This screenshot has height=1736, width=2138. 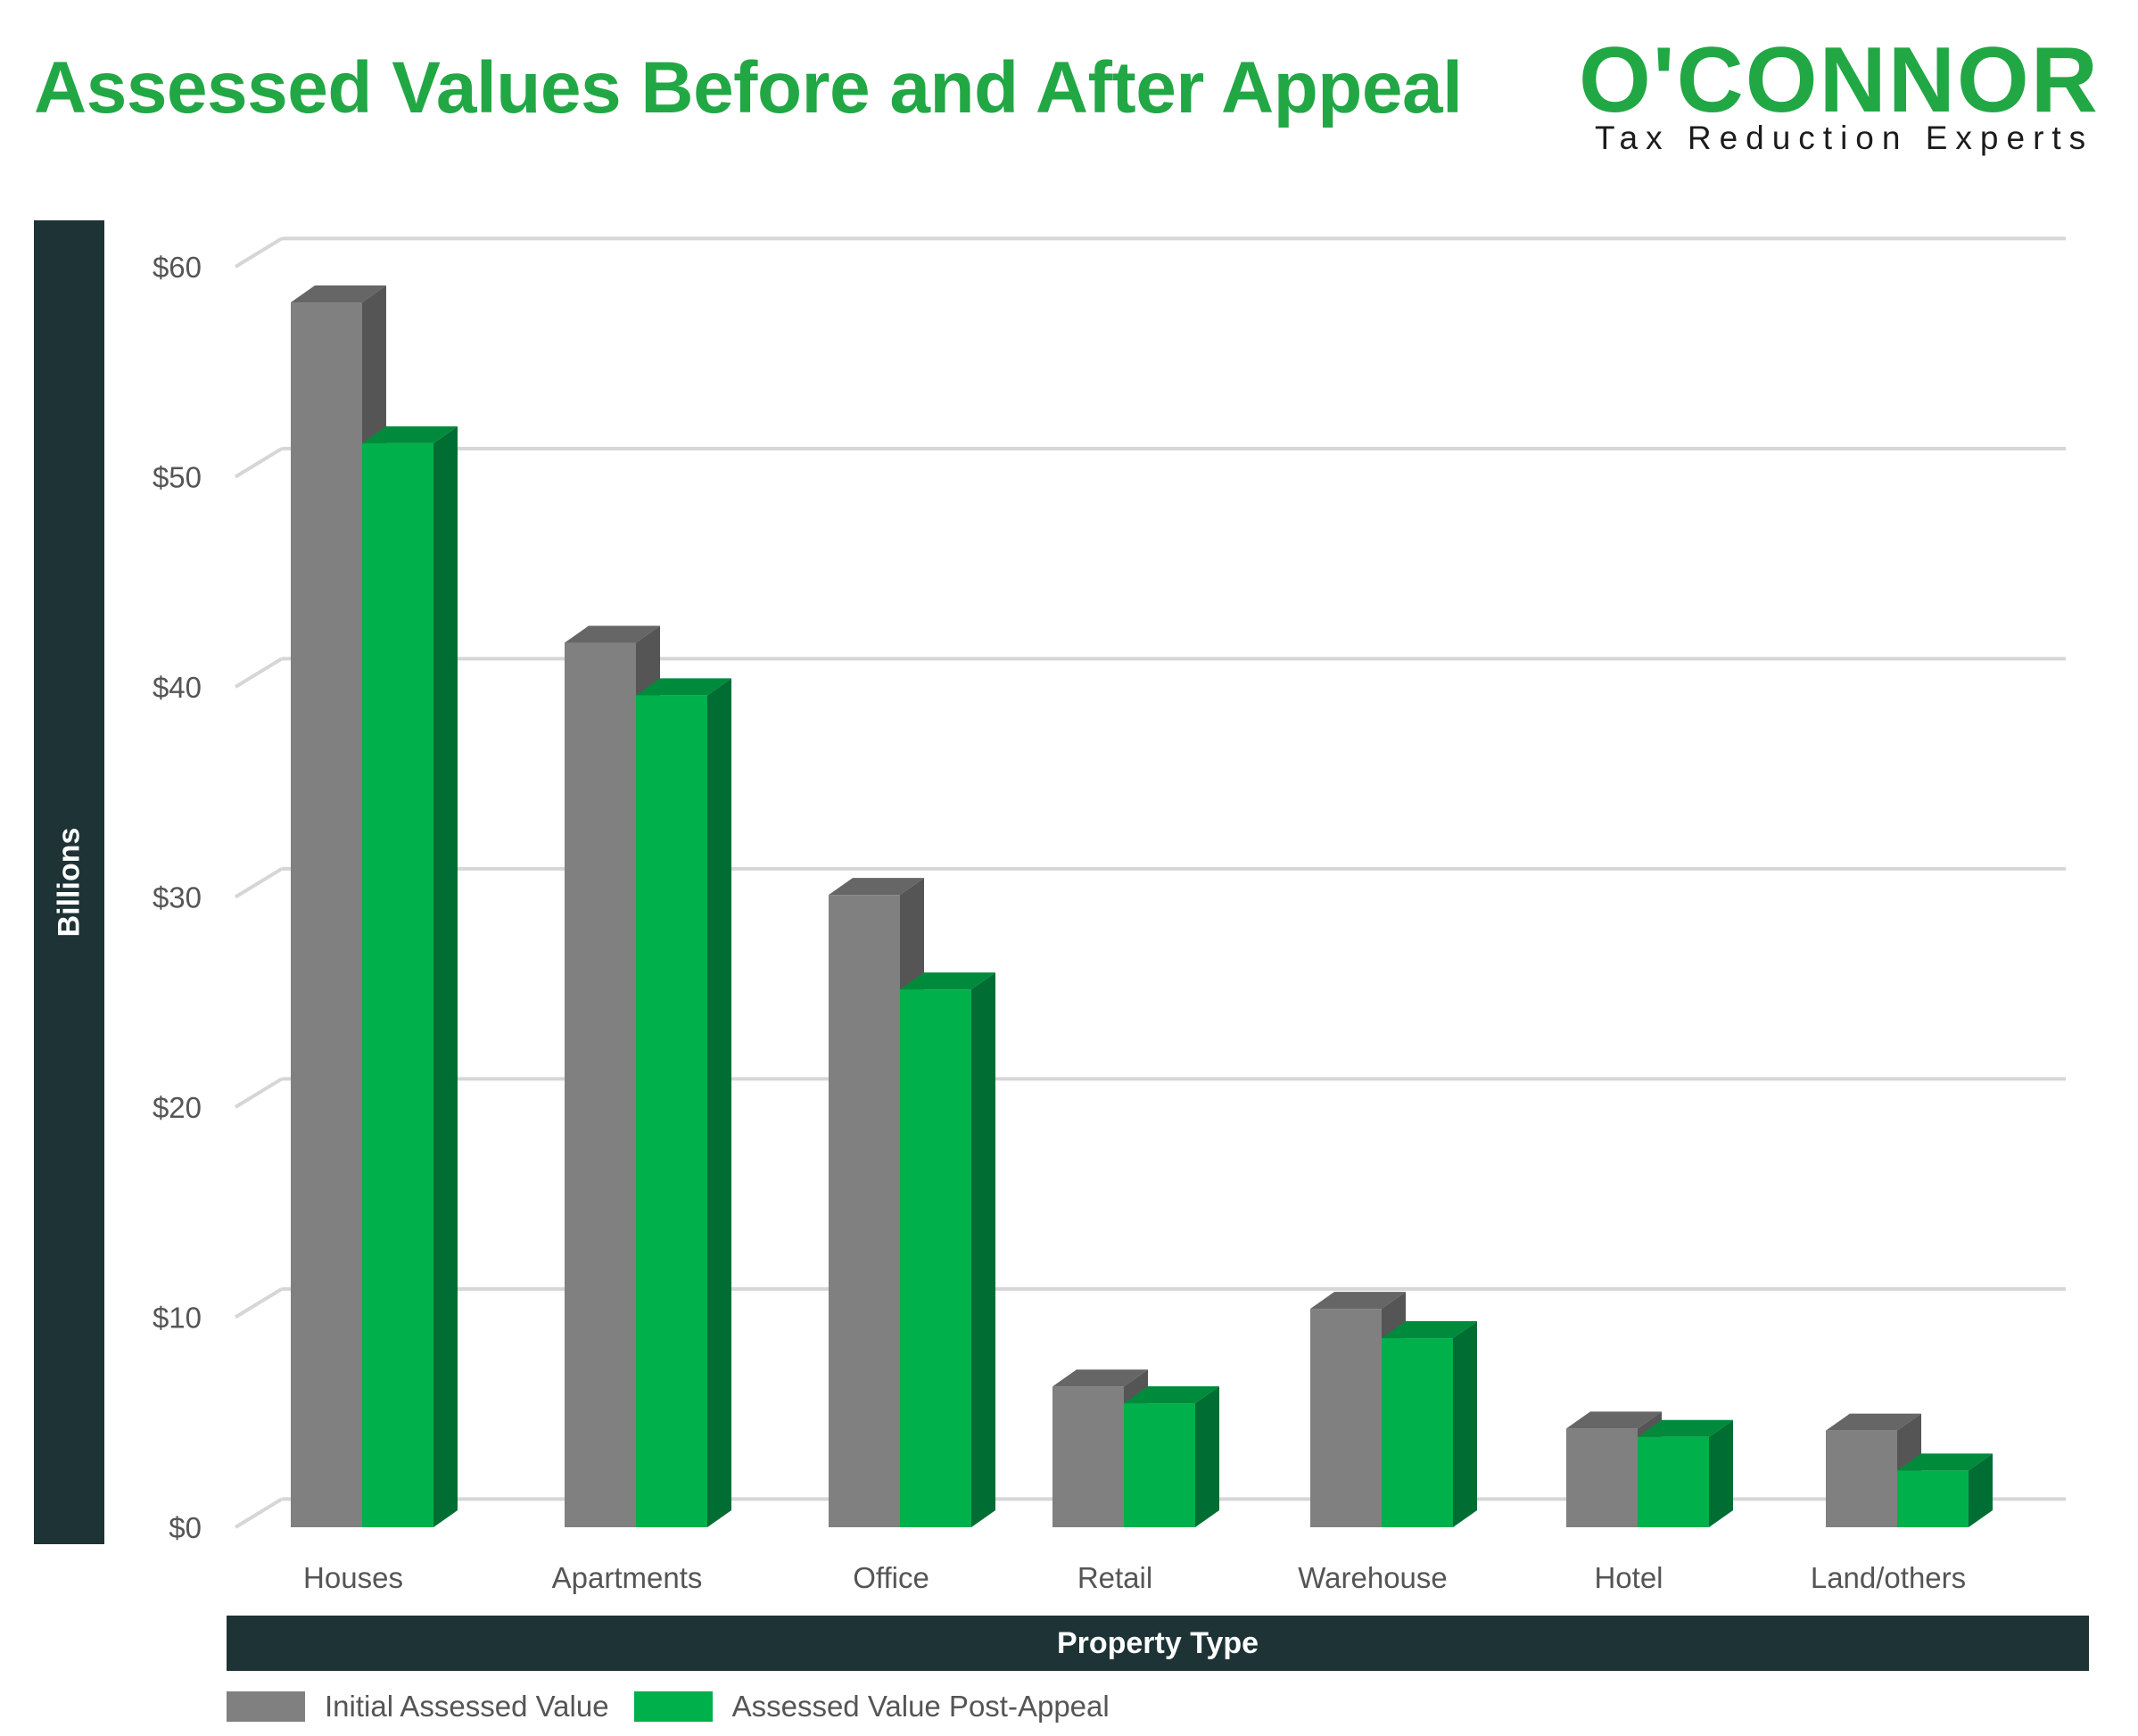 I want to click on y-tick-label: $20, so click(x=178, y=1107).